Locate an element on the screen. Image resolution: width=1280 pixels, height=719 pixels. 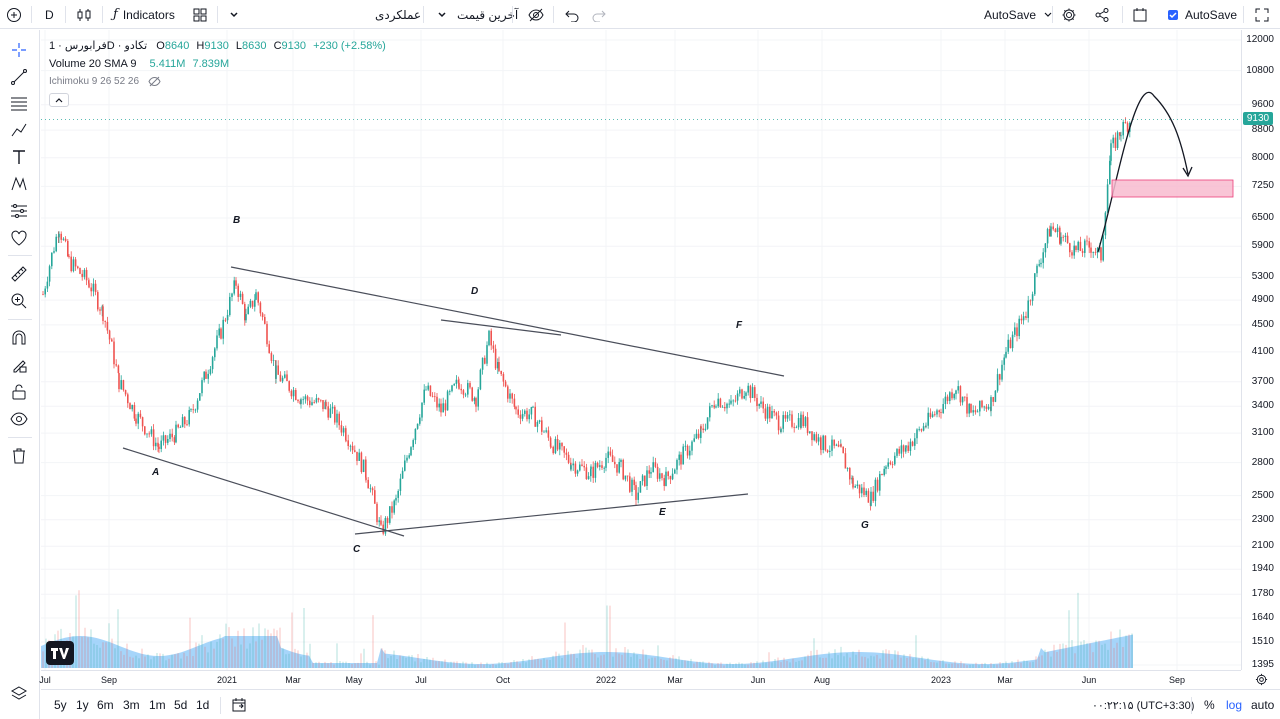
percent-toggle: % is located at coordinates (1209, 705).